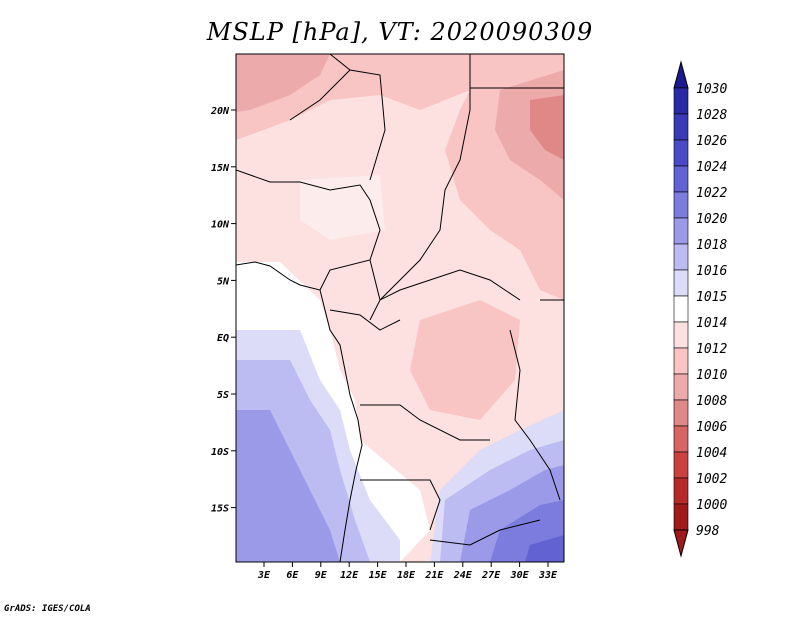  Describe the element at coordinates (681, 74) in the screenshot. I see `colorbar-top-arrow` at that location.